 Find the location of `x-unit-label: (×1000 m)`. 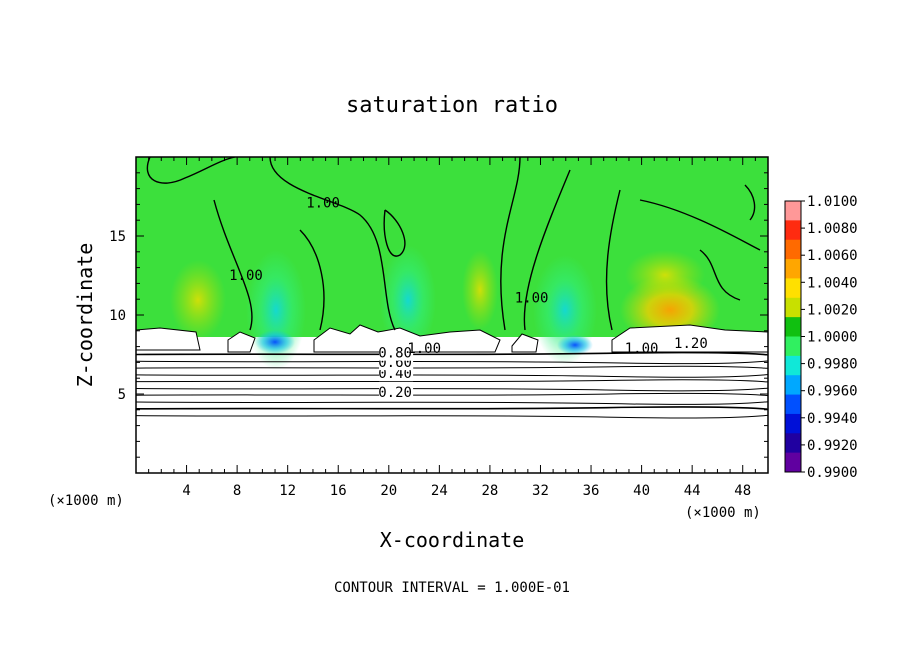

x-unit-label: (×1000 m) is located at coordinates (723, 513).